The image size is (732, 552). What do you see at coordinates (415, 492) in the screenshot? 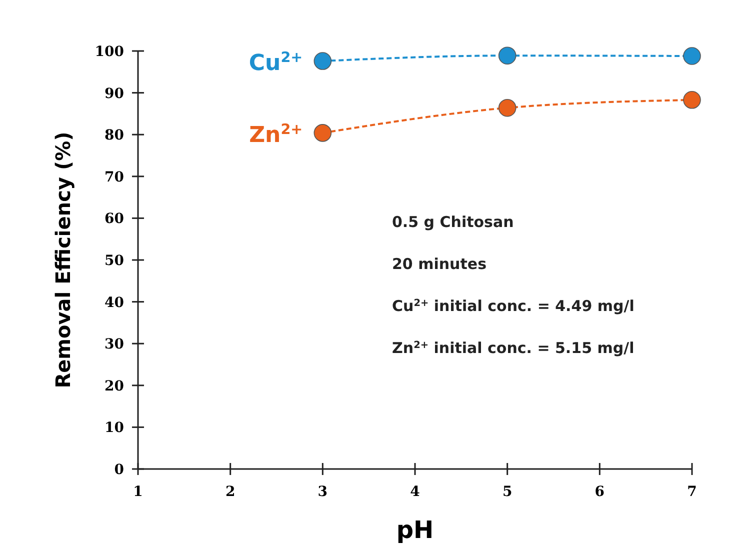
I see `x-tick-label: 4` at bounding box center [415, 492].